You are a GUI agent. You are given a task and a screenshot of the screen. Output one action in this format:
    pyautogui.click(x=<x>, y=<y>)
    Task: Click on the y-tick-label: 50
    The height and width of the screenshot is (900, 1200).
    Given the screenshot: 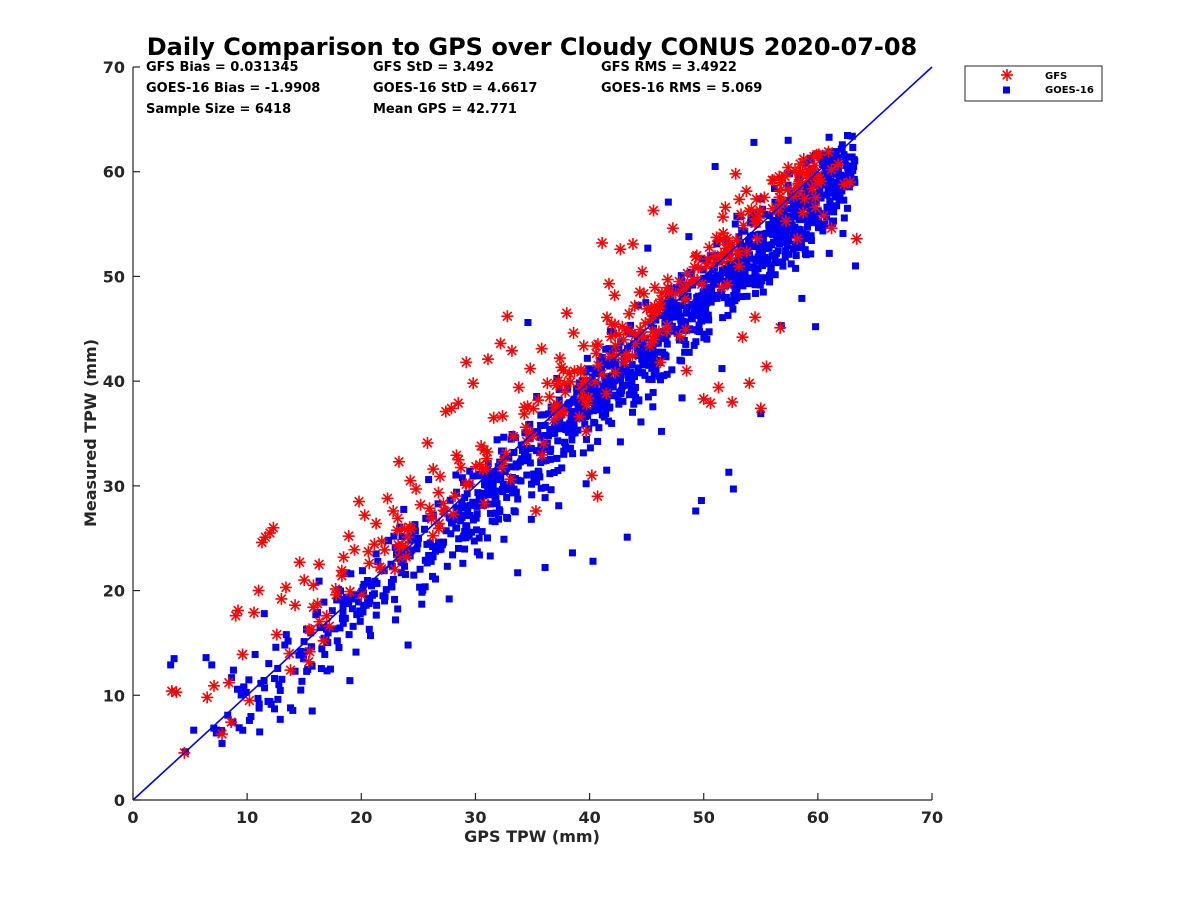 What is the action you would take?
    pyautogui.click(x=114, y=276)
    